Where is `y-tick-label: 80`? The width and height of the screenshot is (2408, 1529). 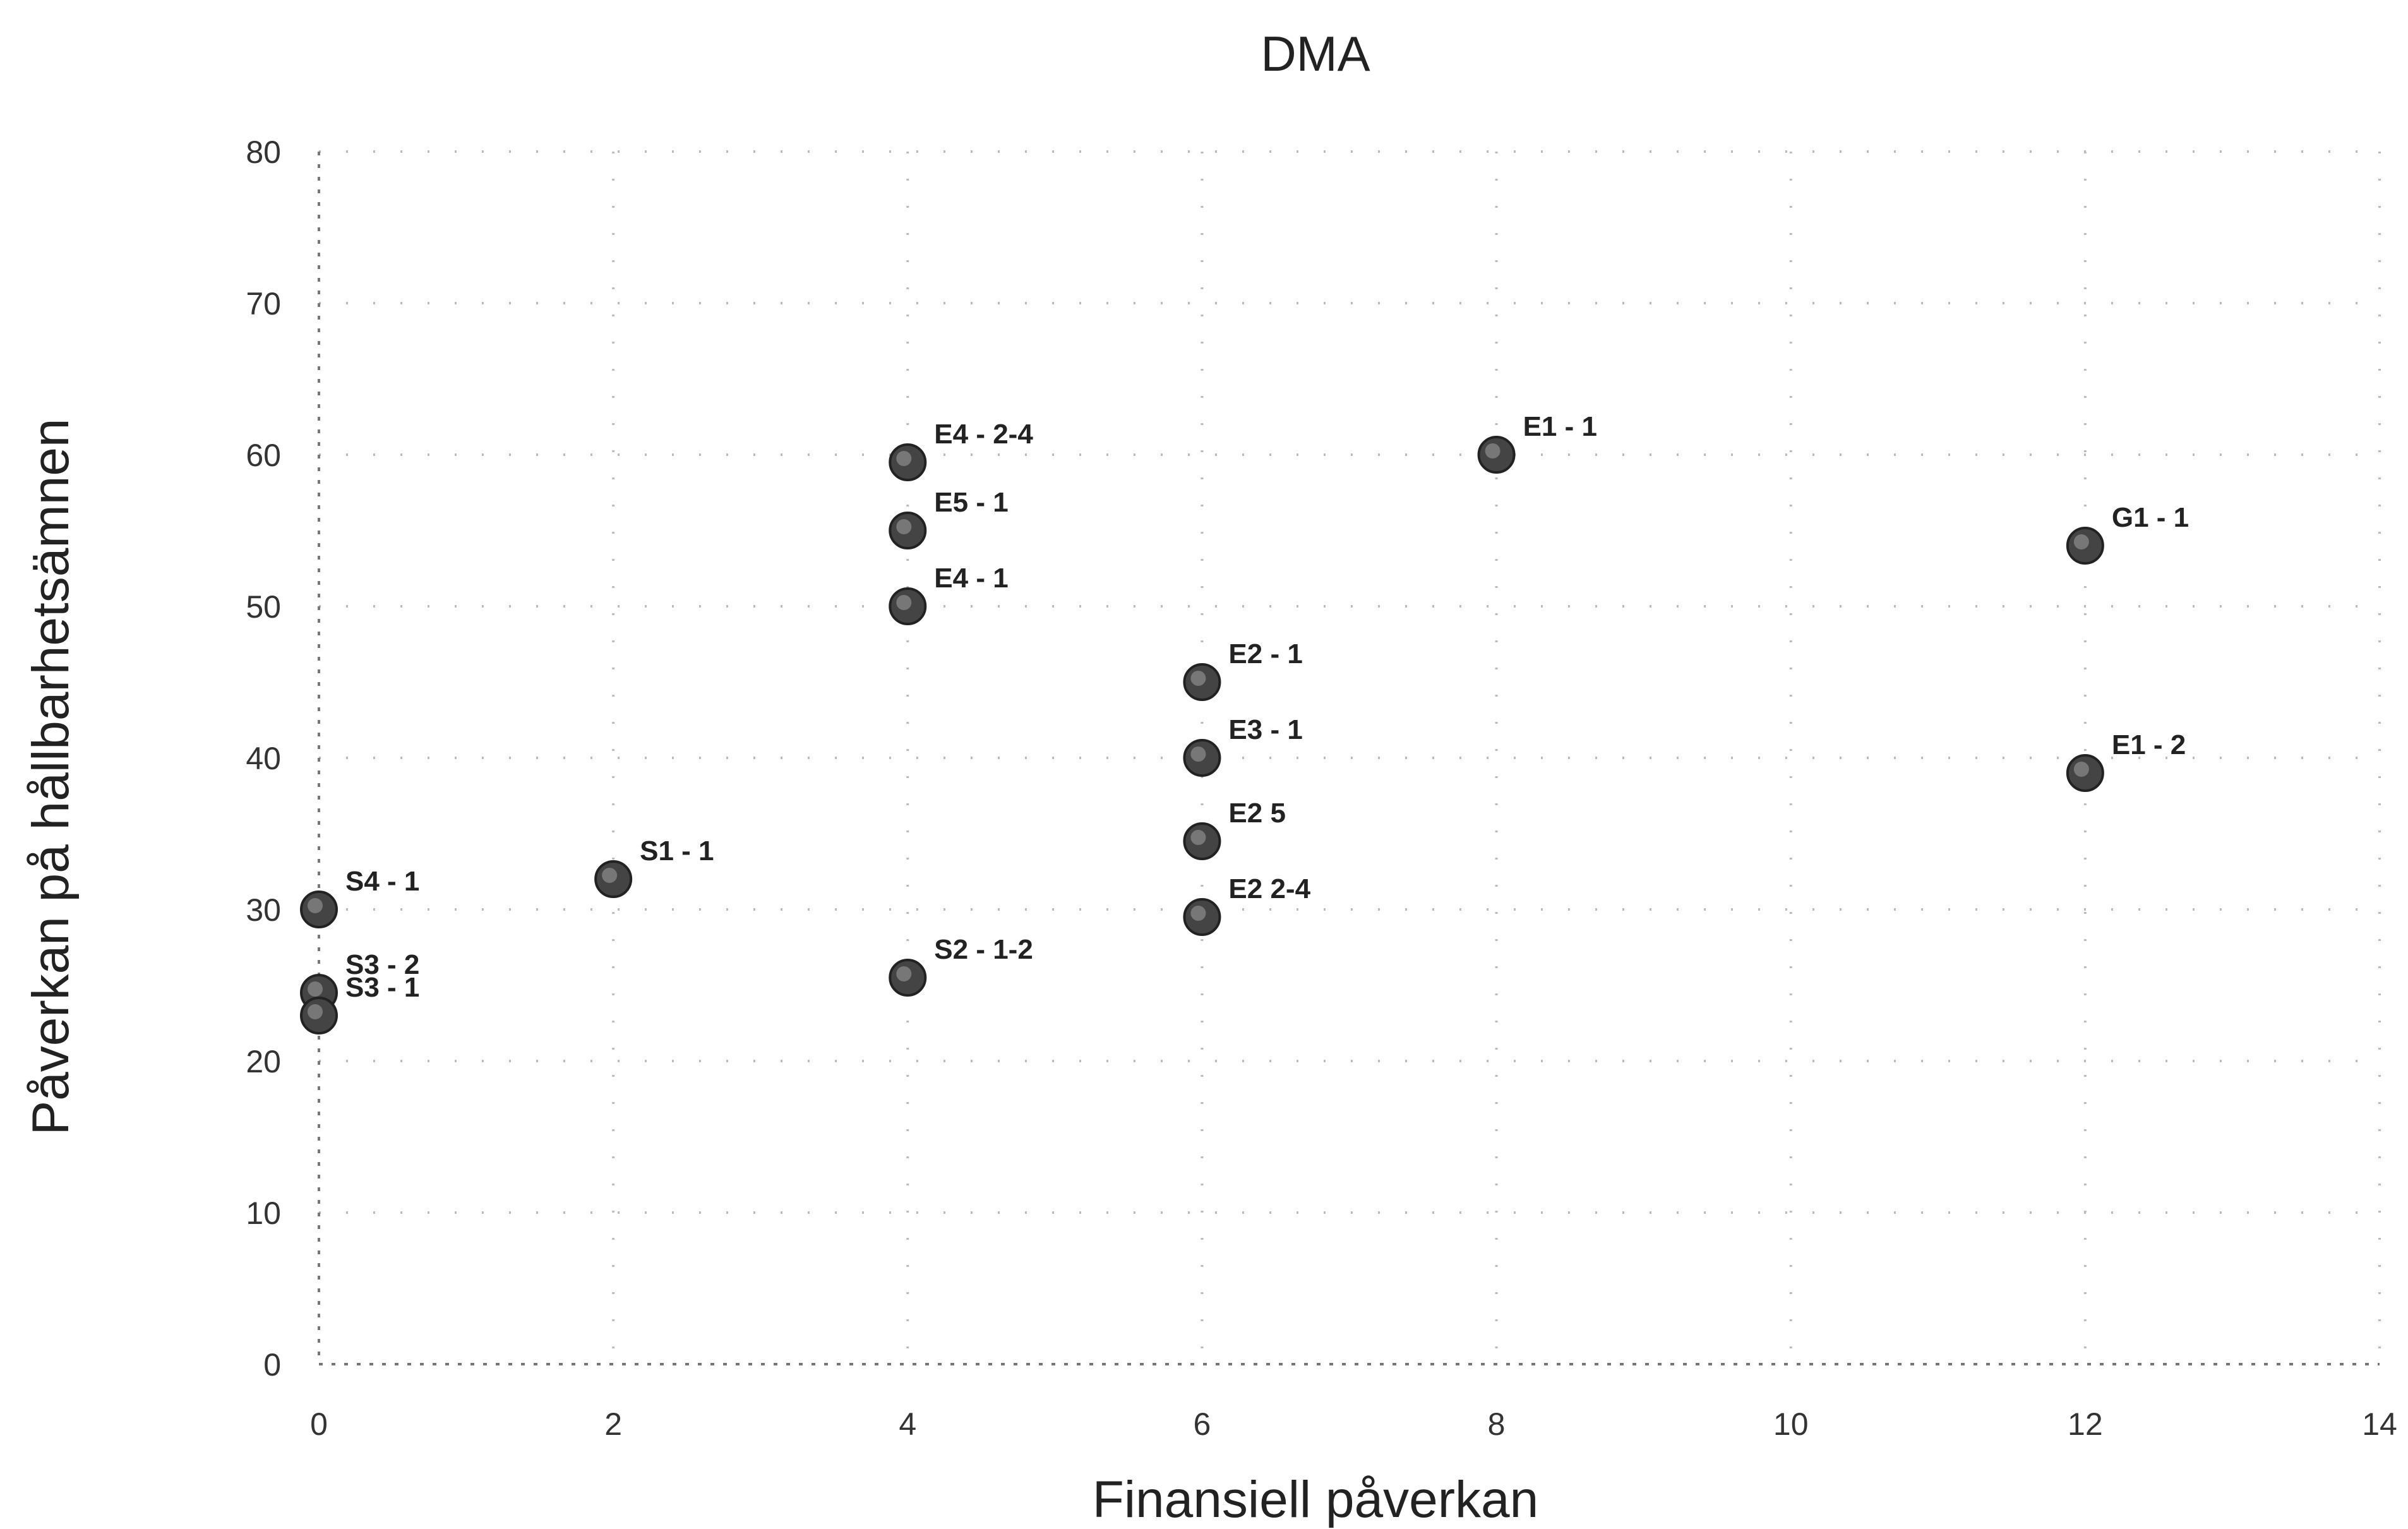 y-tick-label: 80 is located at coordinates (263, 152).